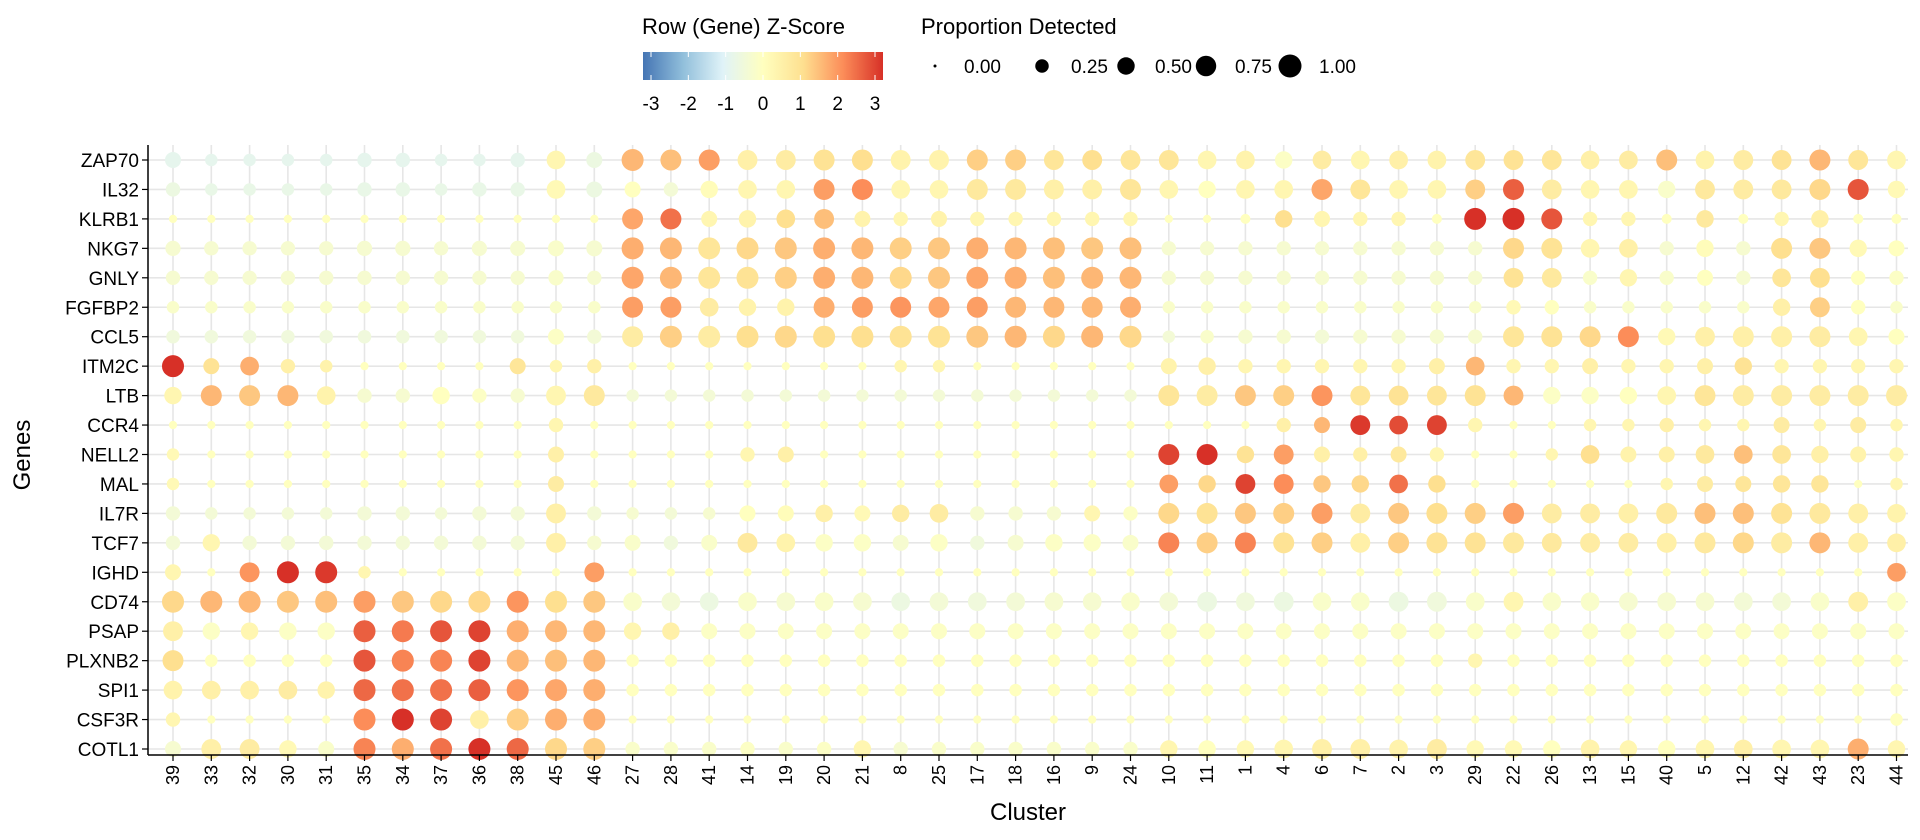 Image resolution: width=1920 pixels, height=840 pixels. Describe the element at coordinates (977, 775) in the screenshot. I see `x-tick-label: 17` at that location.